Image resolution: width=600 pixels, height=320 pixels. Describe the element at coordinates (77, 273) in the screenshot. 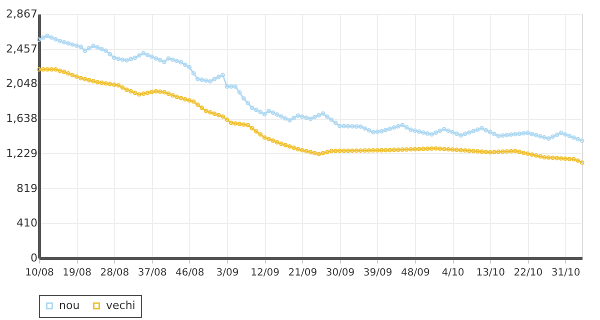

I see `x-tick-label: 19/08` at that location.